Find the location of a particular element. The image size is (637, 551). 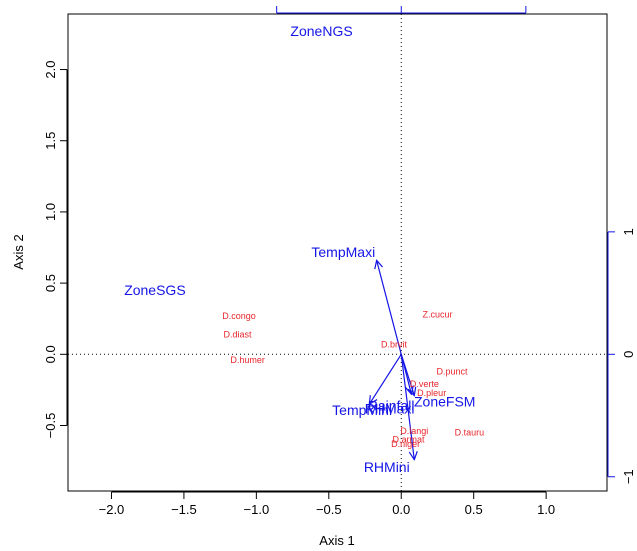

variable-label: RHMaxi is located at coordinates (390, 408).